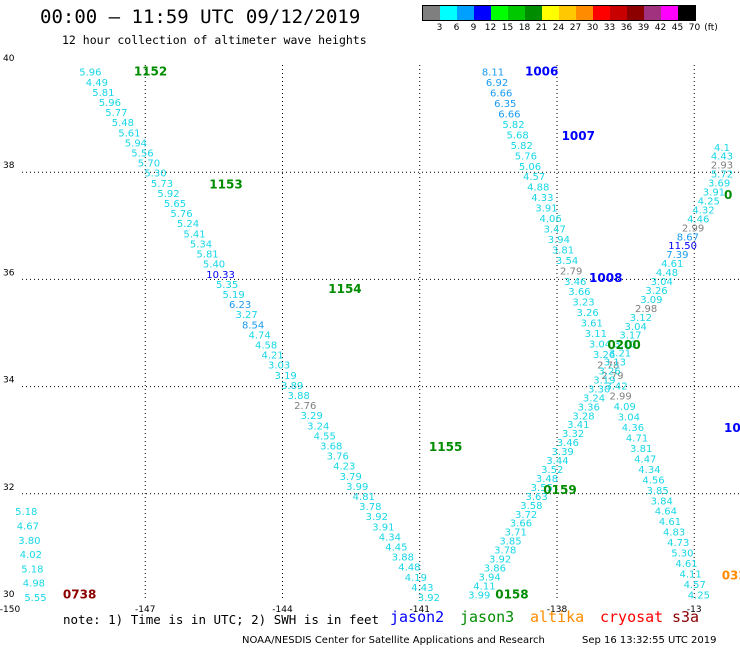 This screenshot has height=650, width=740. What do you see at coordinates (567, 261) in the screenshot?
I see `swh-value-label: 3.54` at bounding box center [567, 261].